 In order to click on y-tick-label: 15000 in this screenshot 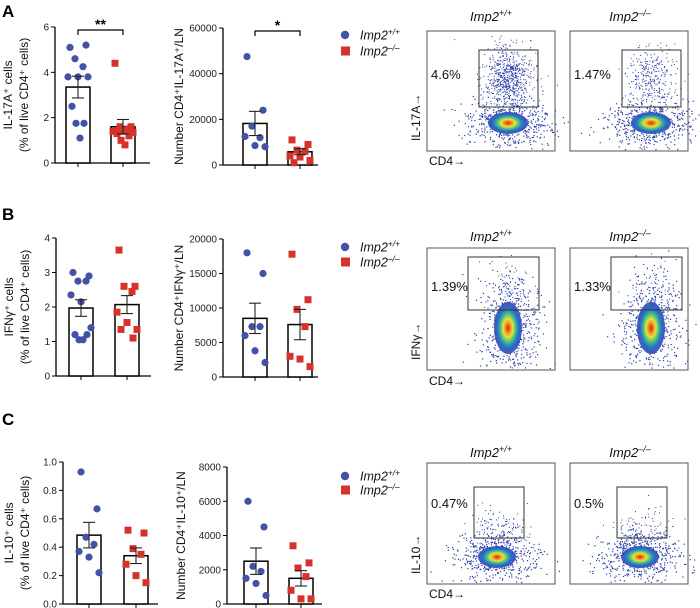, I will do `click(203, 274)`.